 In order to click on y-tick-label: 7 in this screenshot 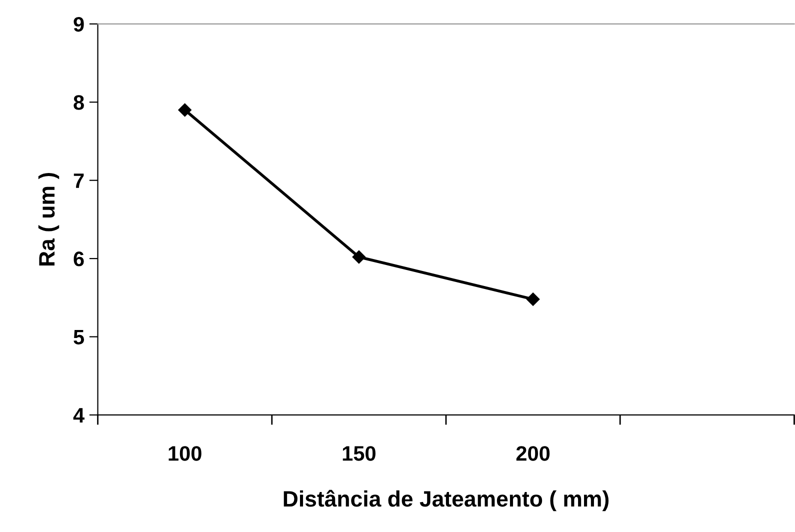, I will do `click(79, 181)`.